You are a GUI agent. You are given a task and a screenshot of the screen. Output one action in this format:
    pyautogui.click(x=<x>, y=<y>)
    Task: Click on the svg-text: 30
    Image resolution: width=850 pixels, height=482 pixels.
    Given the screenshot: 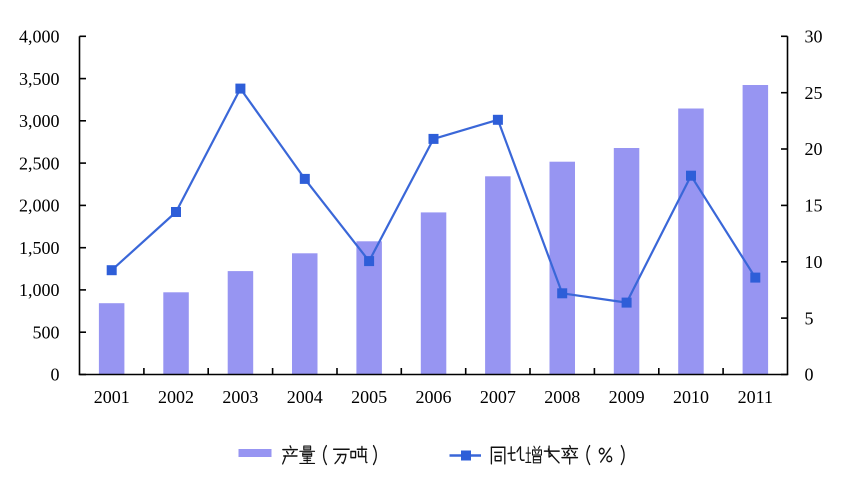 What is the action you would take?
    pyautogui.click(x=814, y=37)
    